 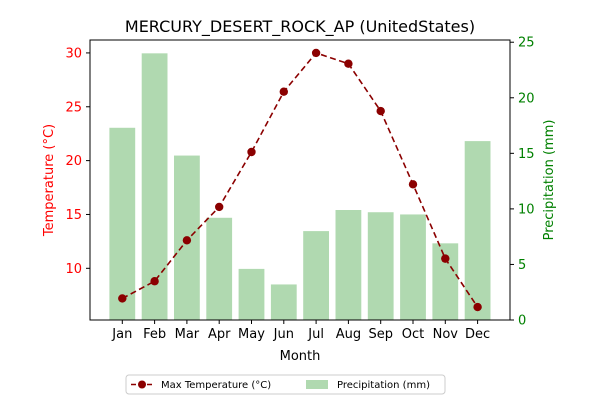 What do you see at coordinates (73, 215) in the screenshot?
I see `y-left-tick-label-15: 15` at bounding box center [73, 215].